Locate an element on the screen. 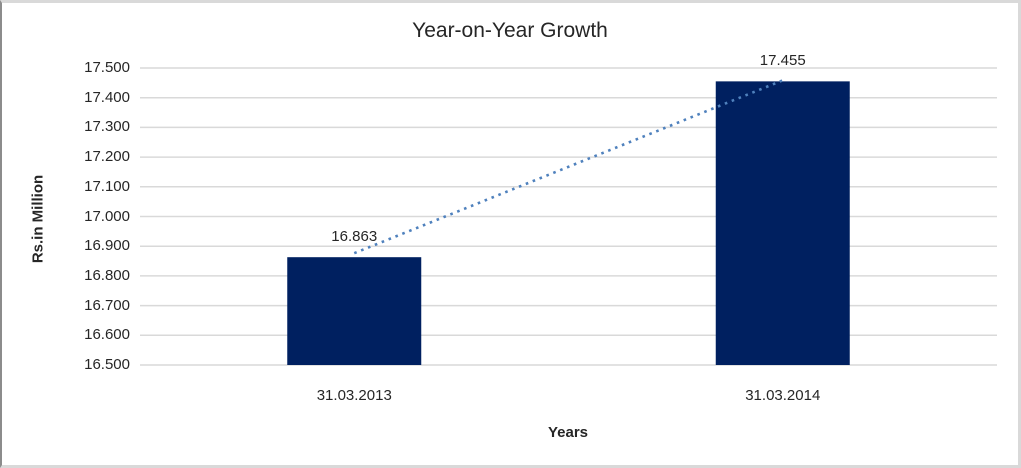 The image size is (1021, 468). y-tick-label: 17.500 is located at coordinates (107, 67).